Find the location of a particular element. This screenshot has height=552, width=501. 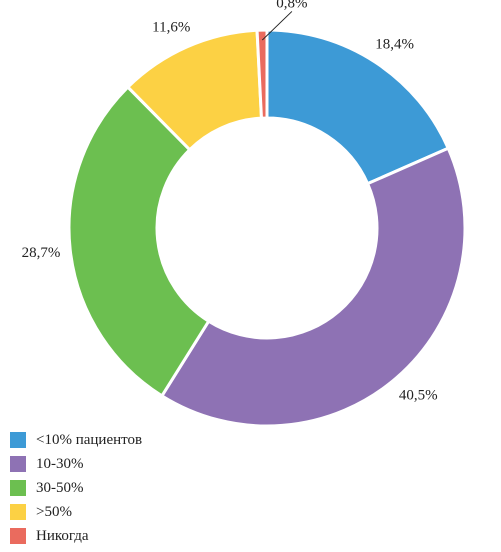

legend-swatch-never is located at coordinates (18, 536).